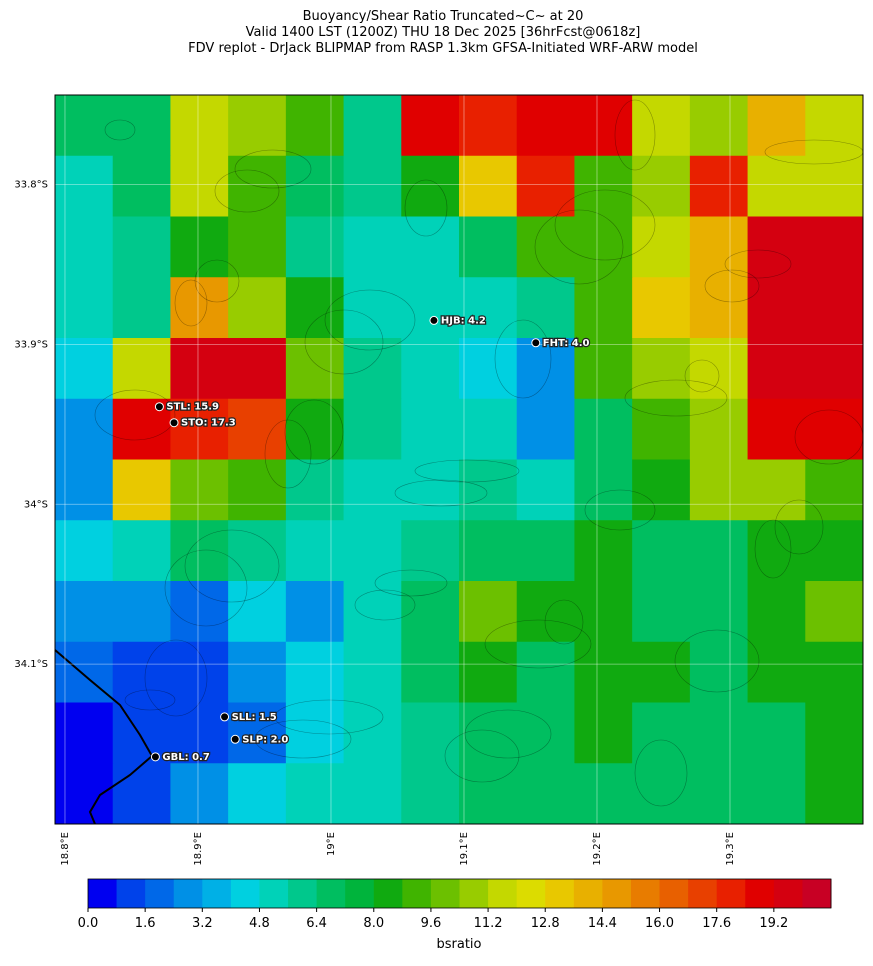 The width and height of the screenshot is (873, 966). What do you see at coordinates (659, 923) in the screenshot?
I see `colorbar-tick-label: 16.0` at bounding box center [659, 923].